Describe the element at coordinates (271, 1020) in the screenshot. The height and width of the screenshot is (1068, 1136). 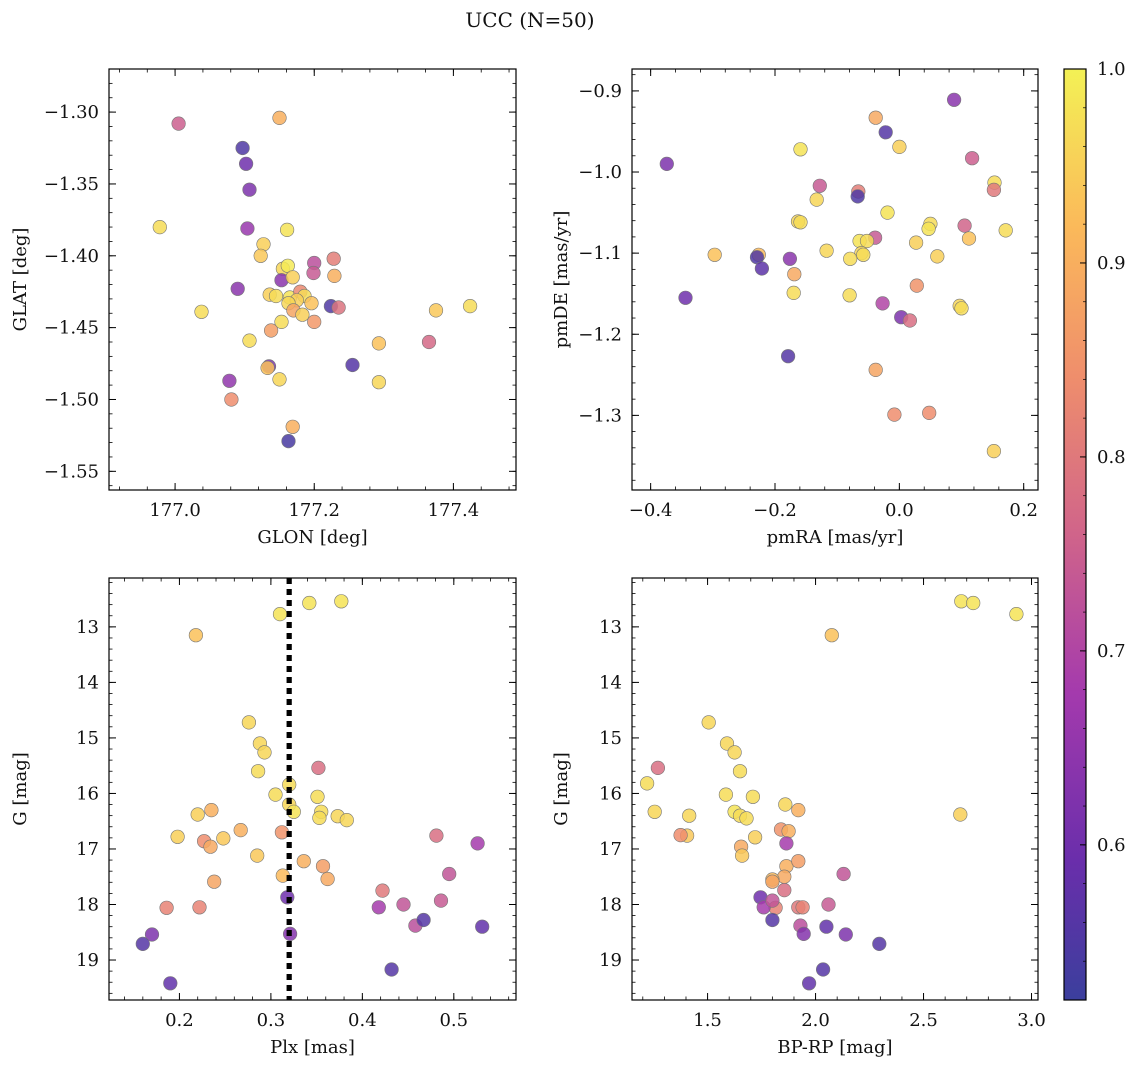
I see `x-tick-label: 0.3` at that location.